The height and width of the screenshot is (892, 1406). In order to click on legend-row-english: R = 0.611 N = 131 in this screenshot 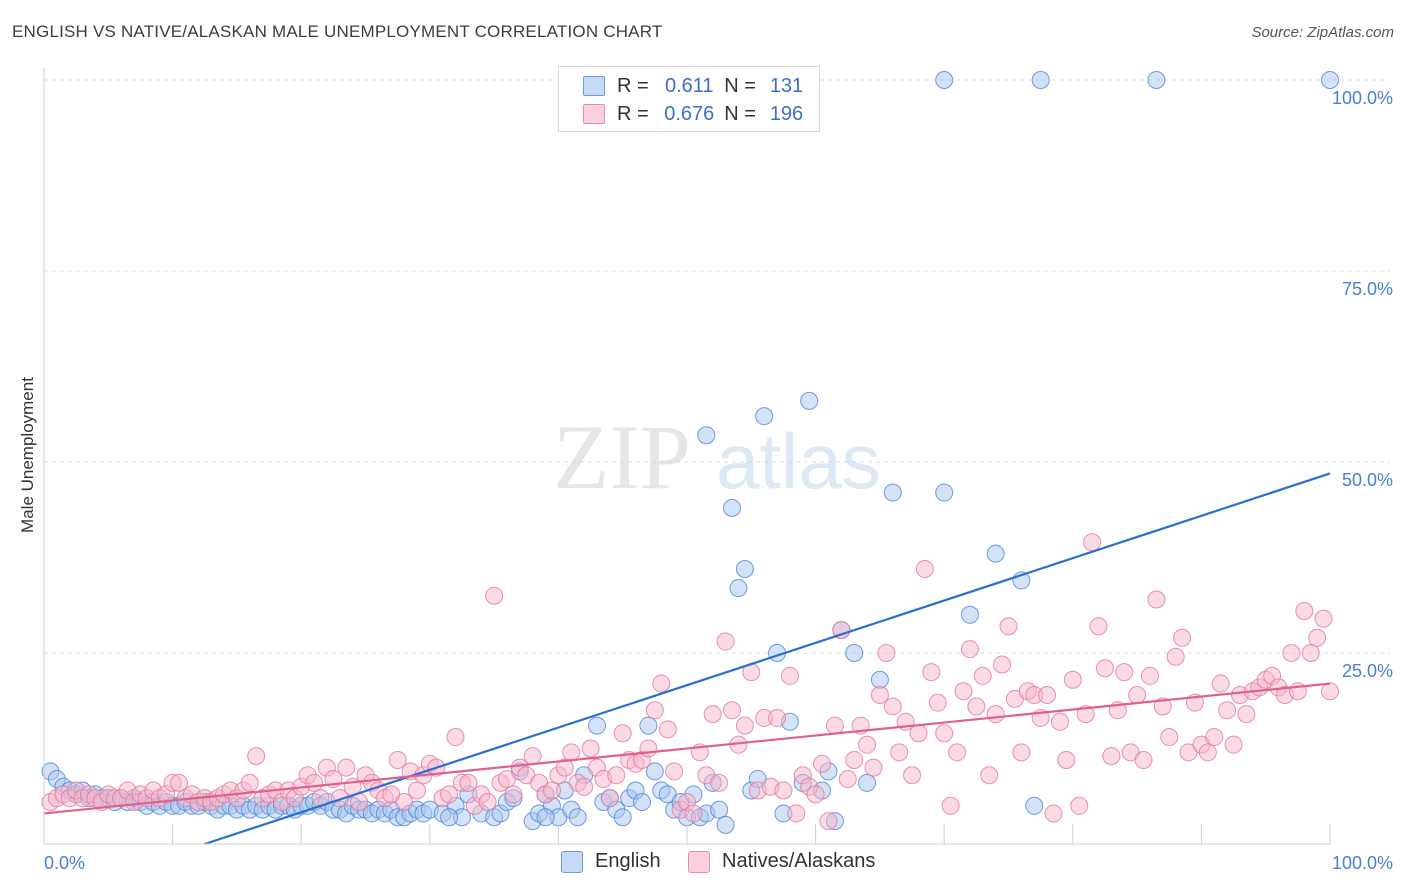, I will do `click(697, 86)`.